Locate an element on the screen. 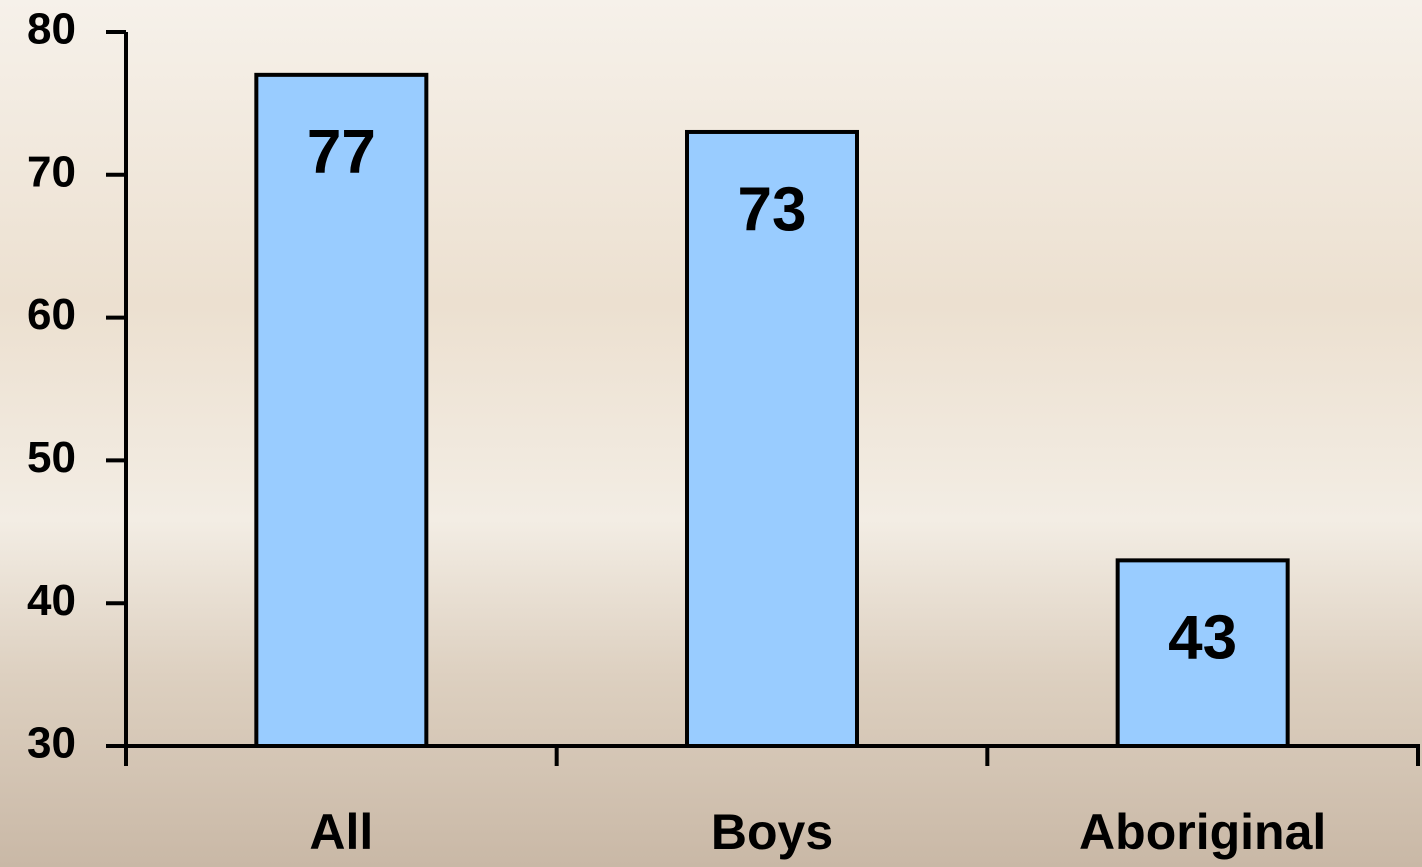 The height and width of the screenshot is (867, 1422). x-tick-label: Boys is located at coordinates (772, 832).